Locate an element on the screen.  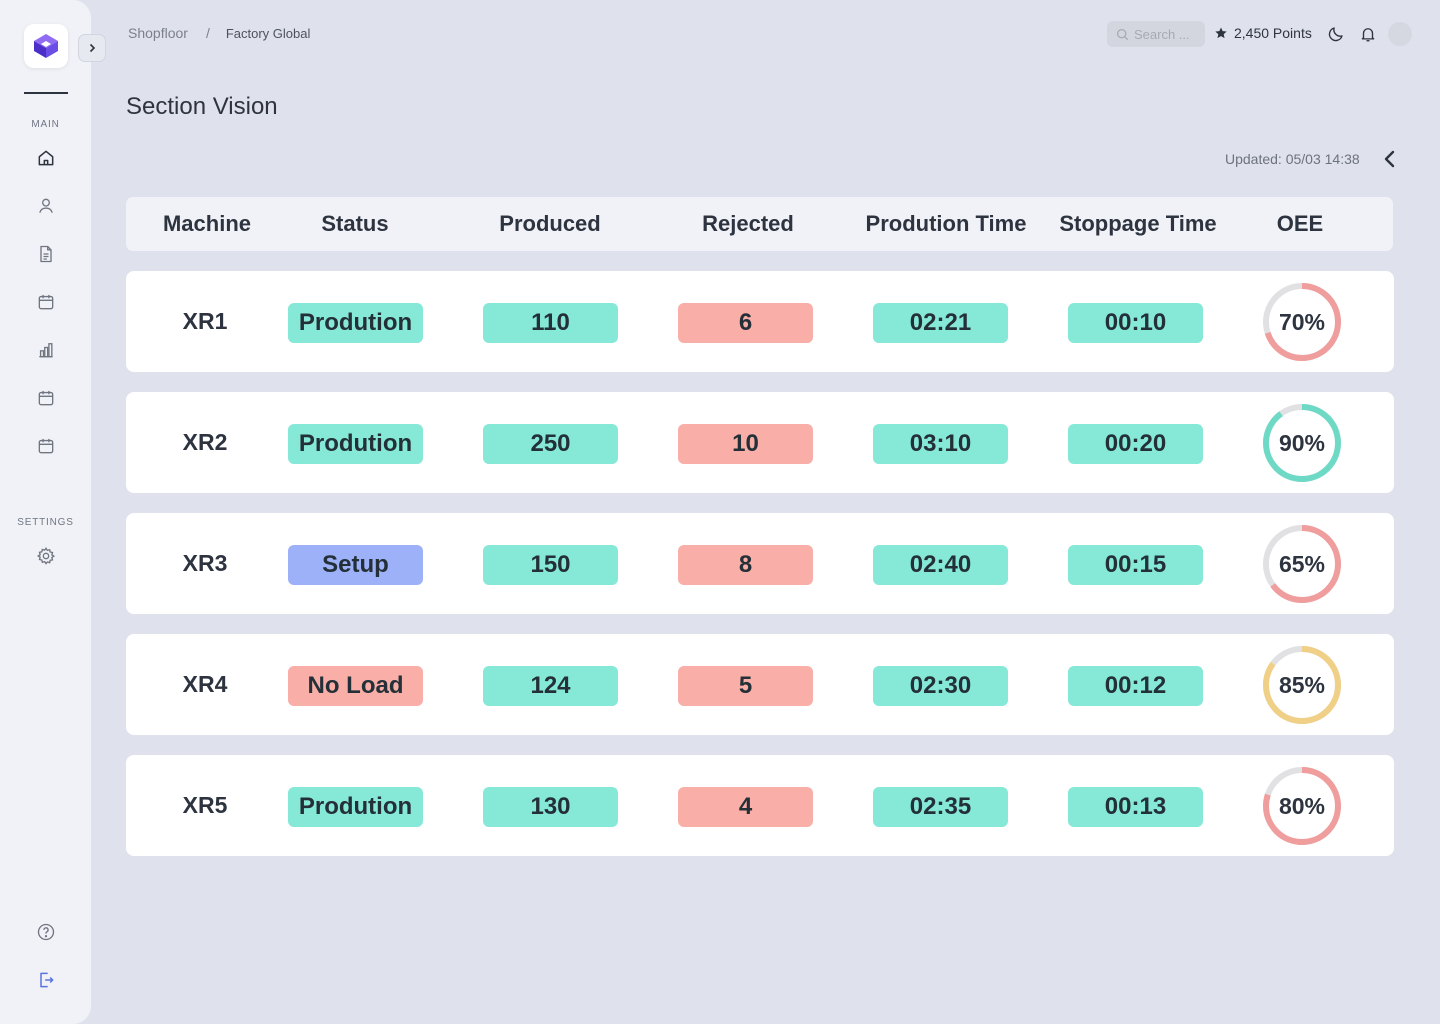
bell-icon is located at coordinates (1368, 34).